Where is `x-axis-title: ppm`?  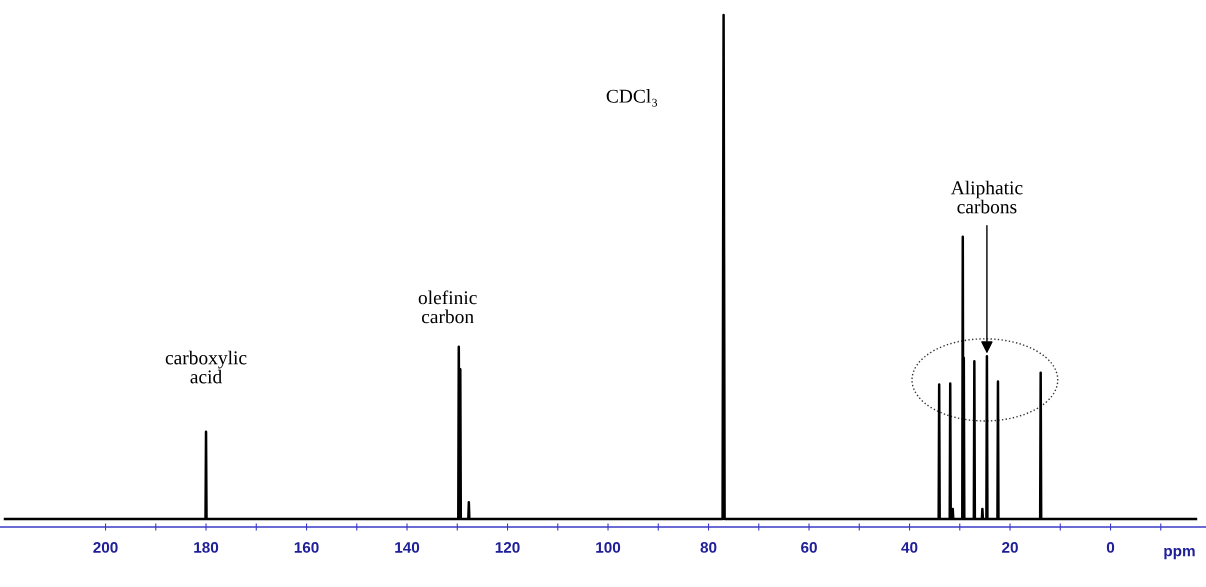
x-axis-title: ppm is located at coordinates (1179, 553).